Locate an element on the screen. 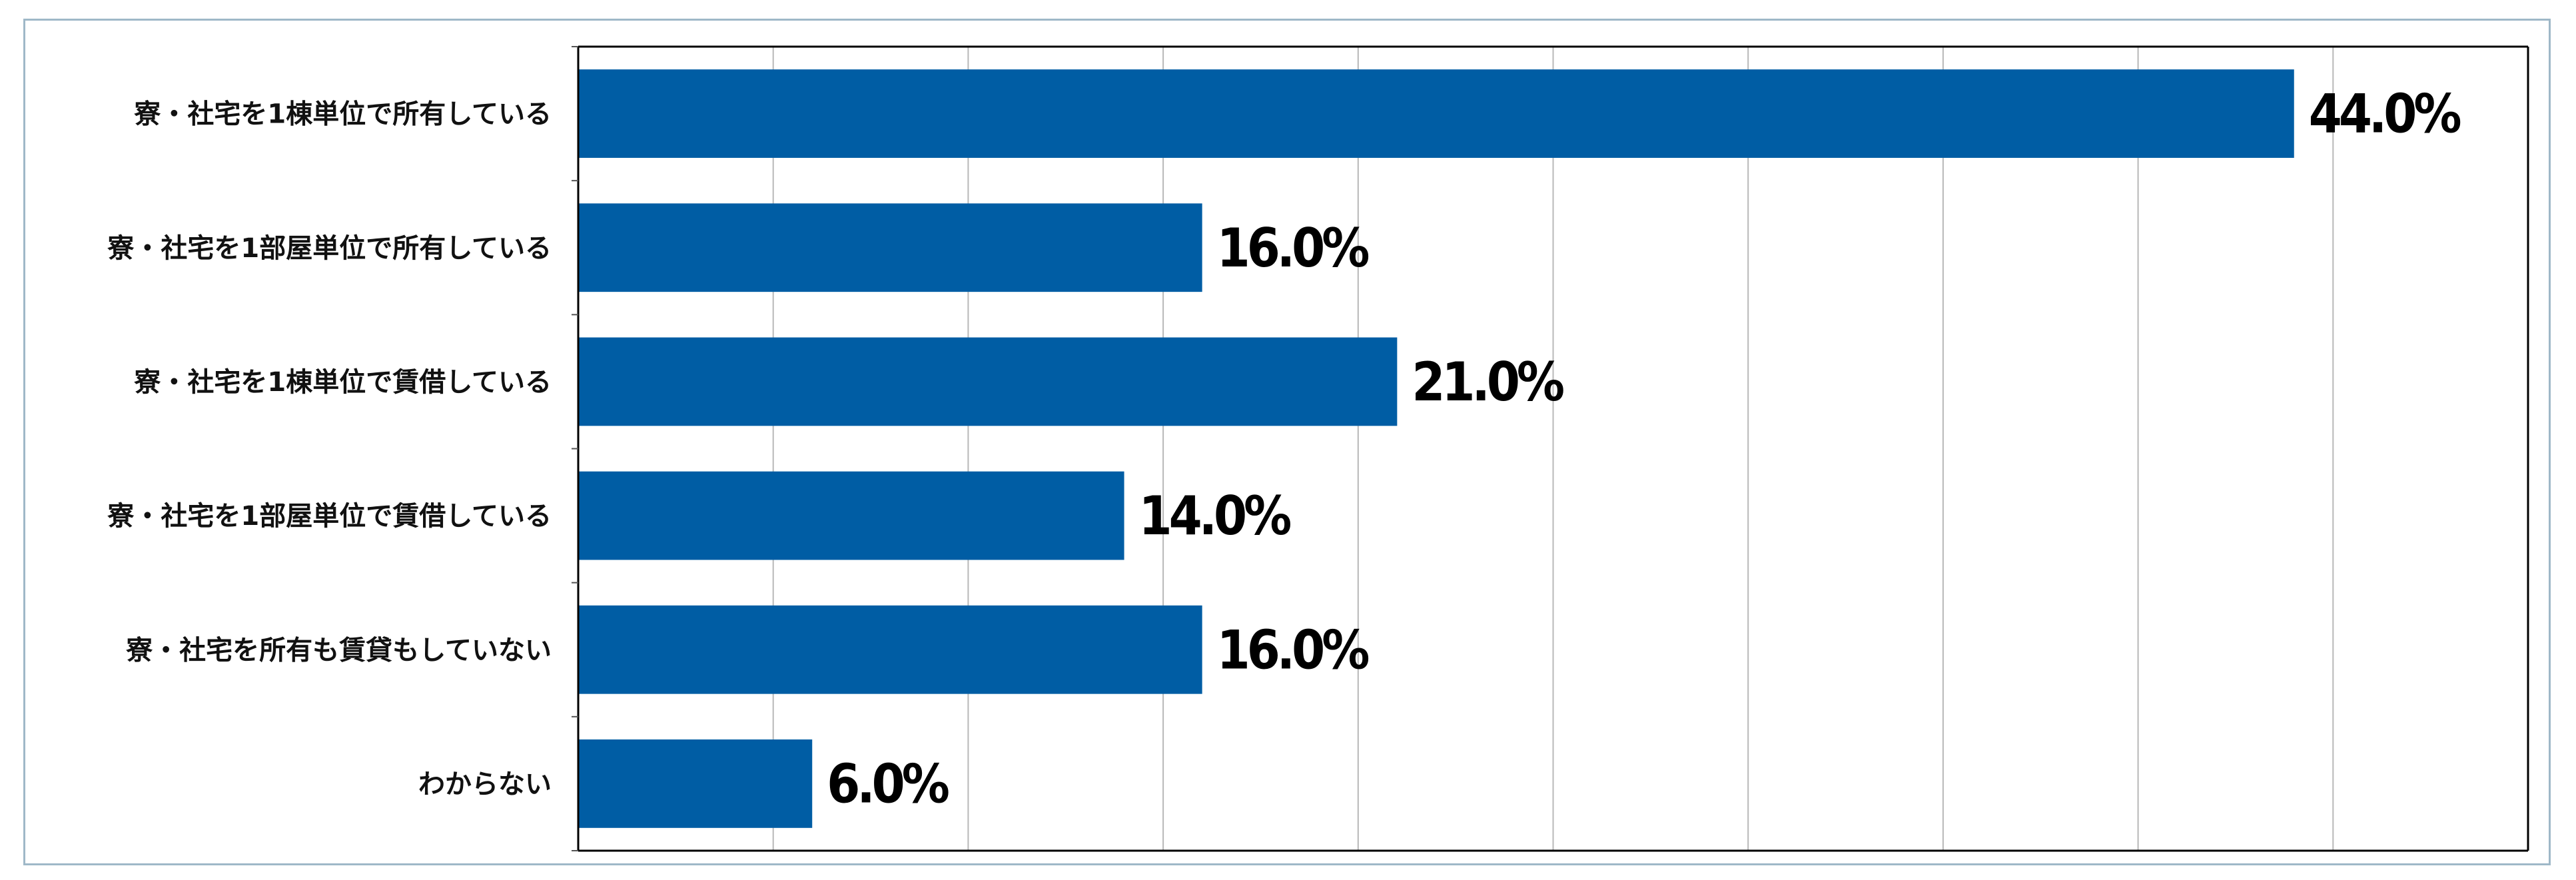 The height and width of the screenshot is (880, 2576). category-label: 寮・社宅を1棟単位で所有している is located at coordinates (343, 114).